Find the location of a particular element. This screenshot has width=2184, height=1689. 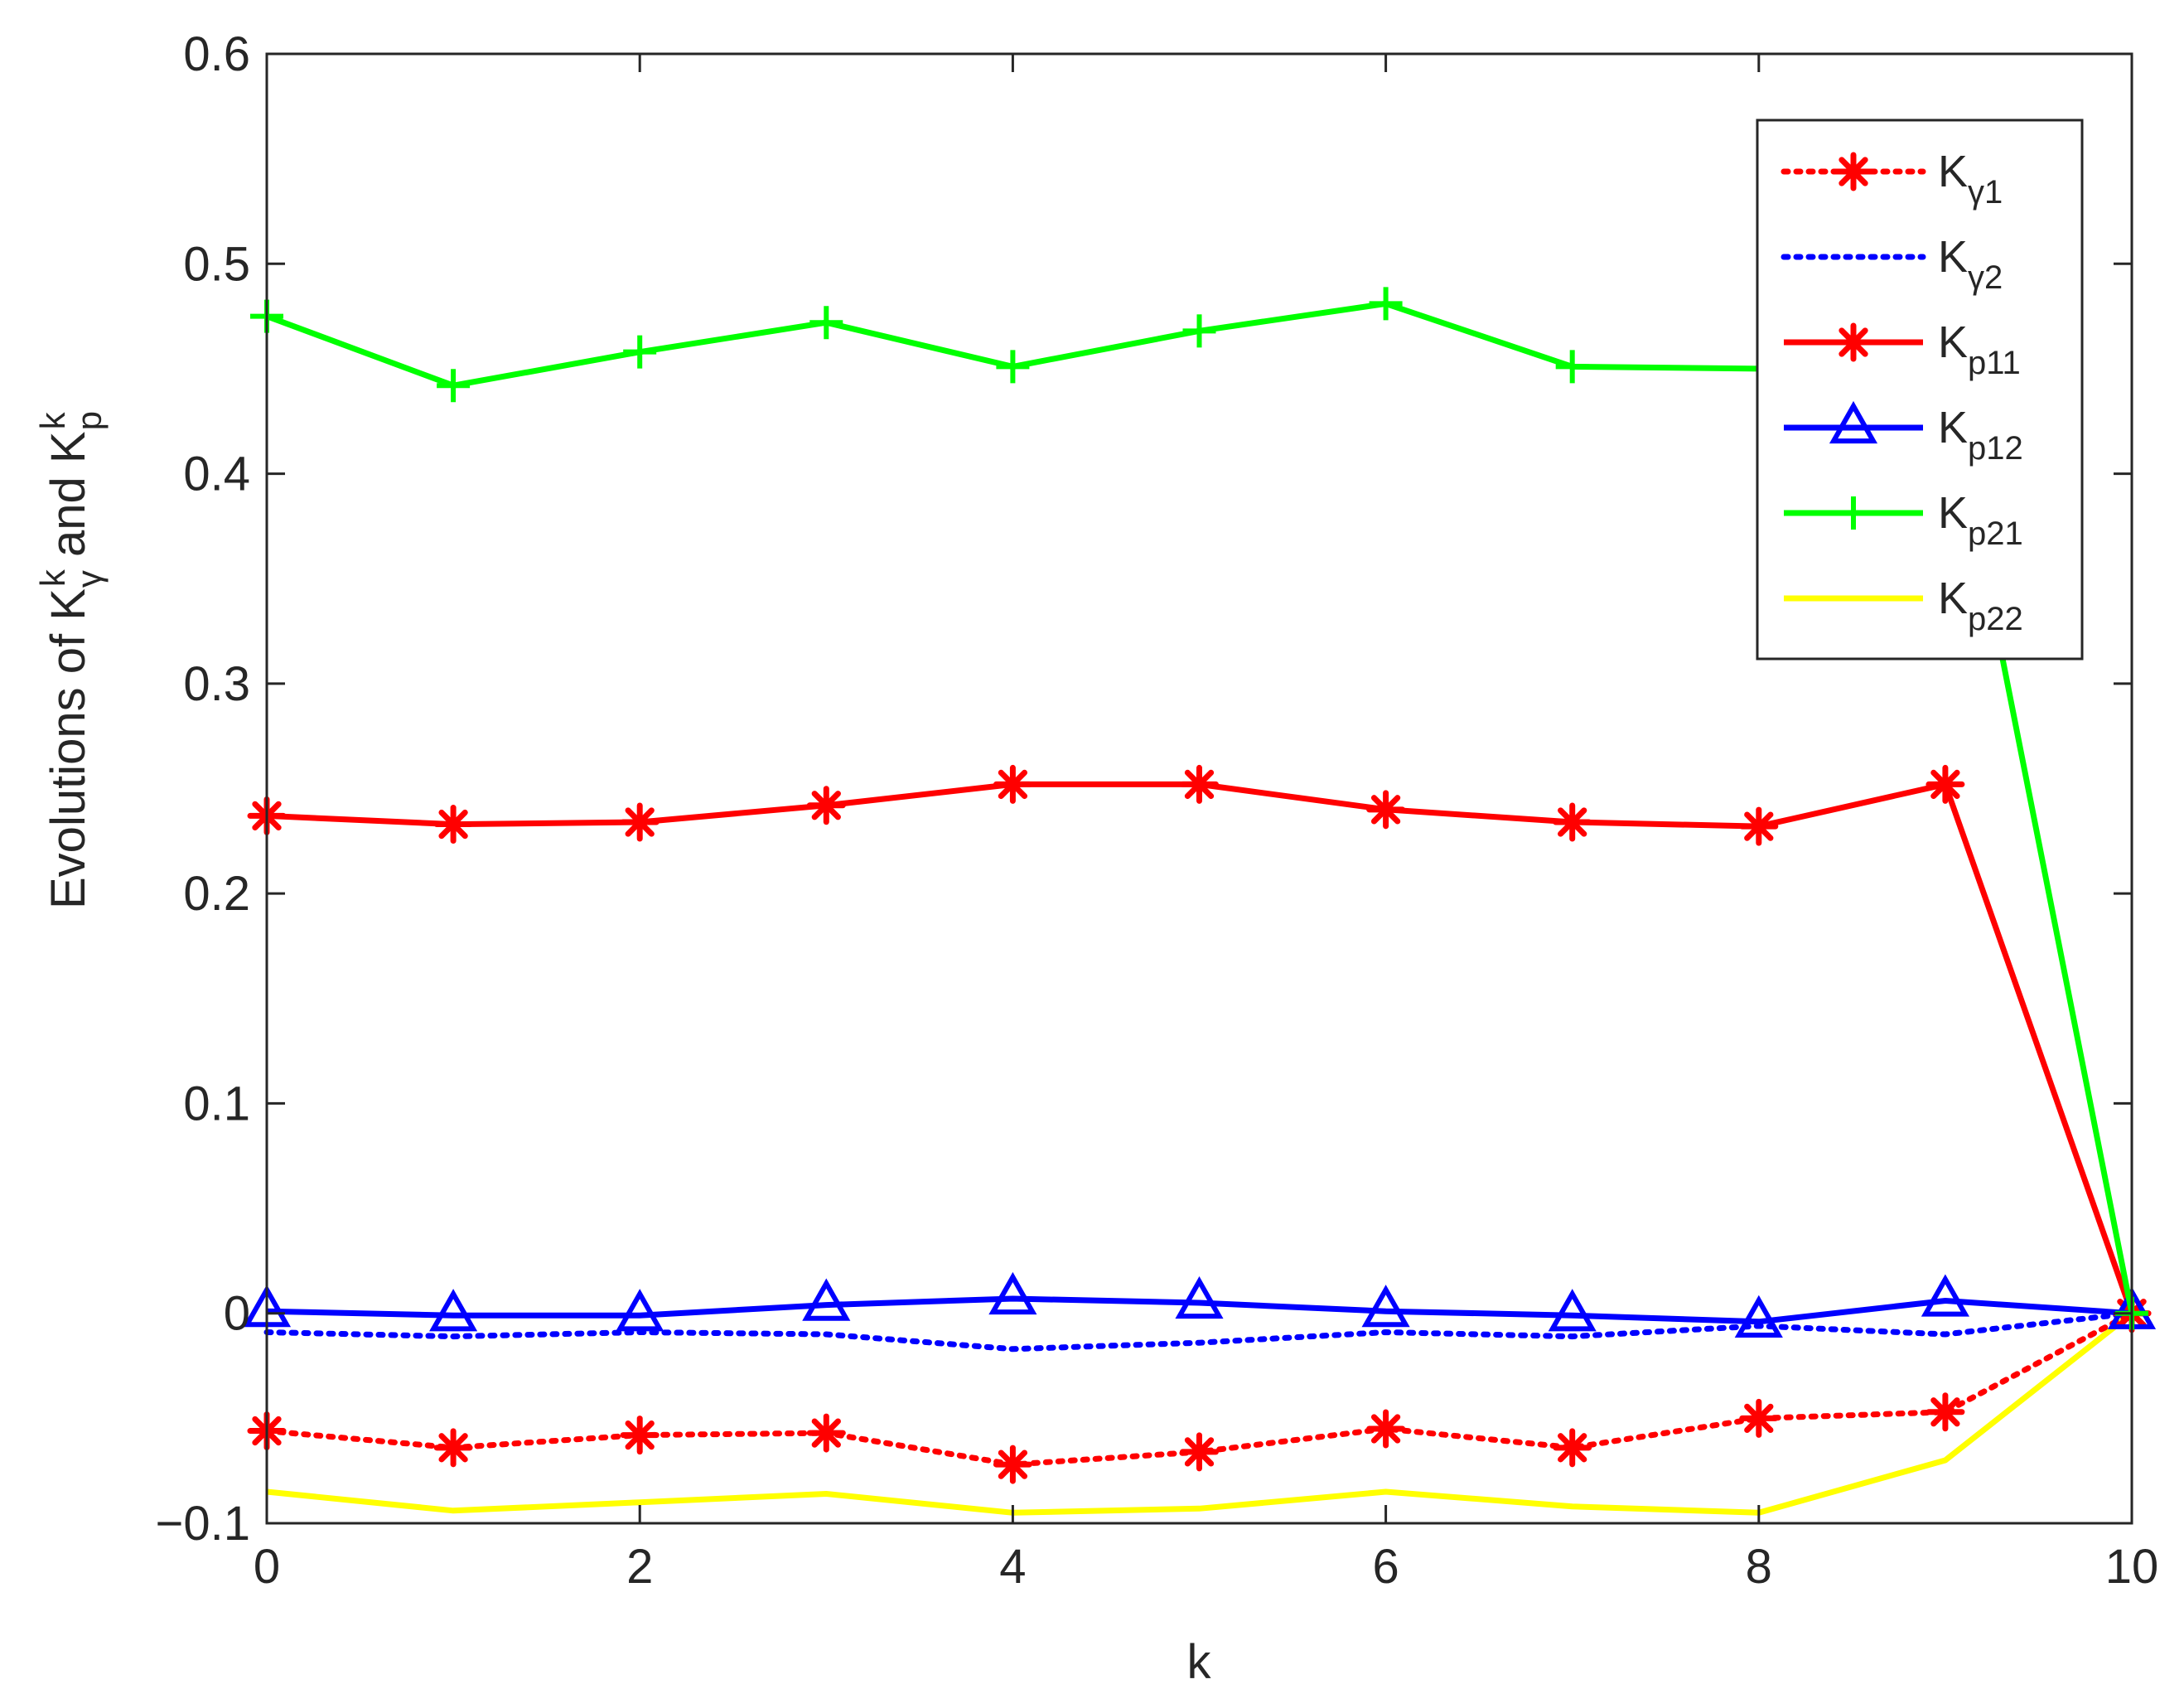

y-axis-label-sup1: k is located at coordinates (52, 578).